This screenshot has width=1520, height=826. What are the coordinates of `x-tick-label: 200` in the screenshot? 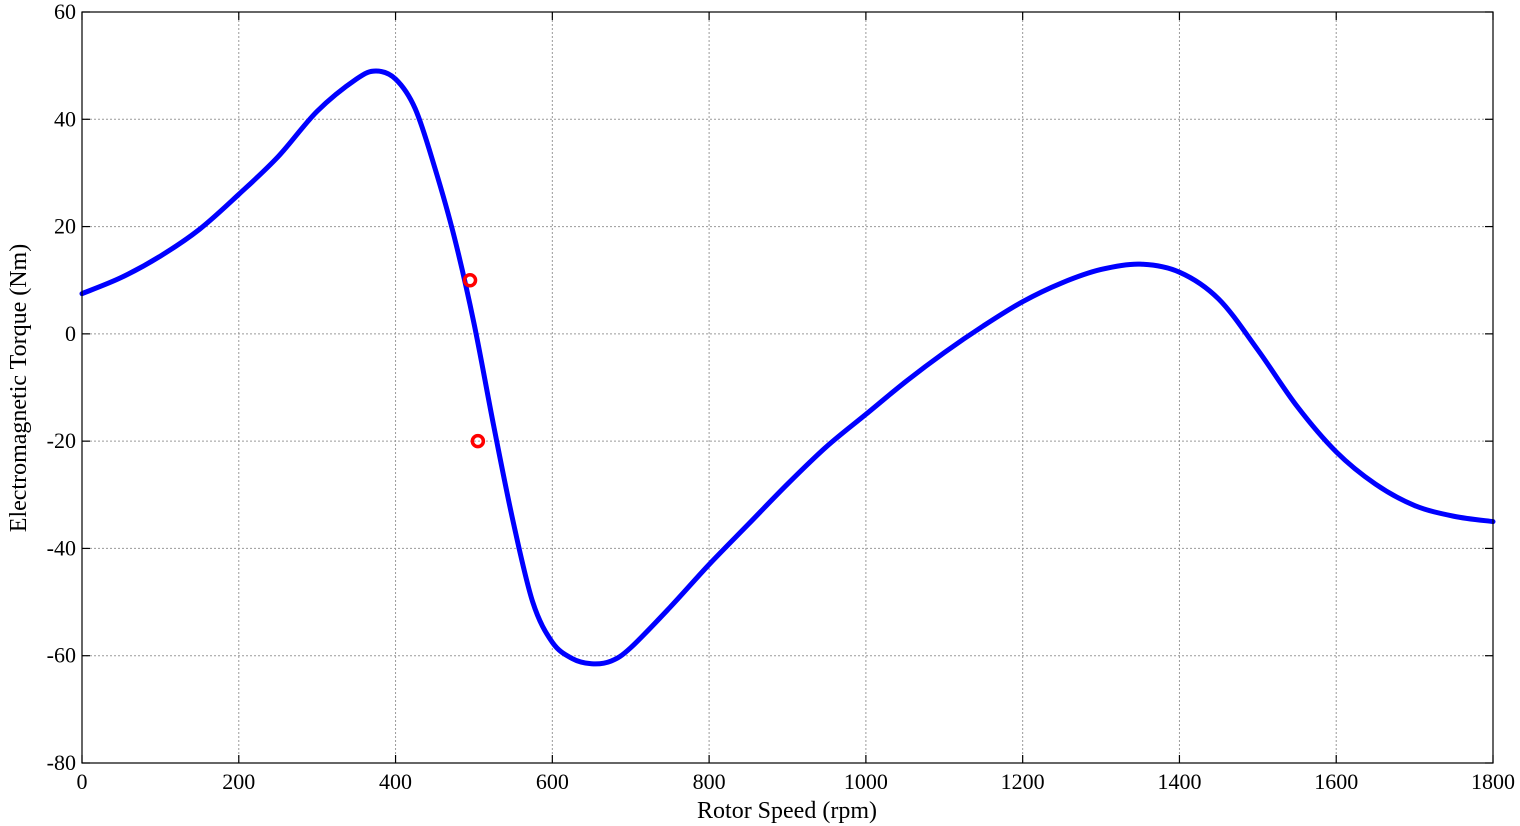 It's located at (238, 781).